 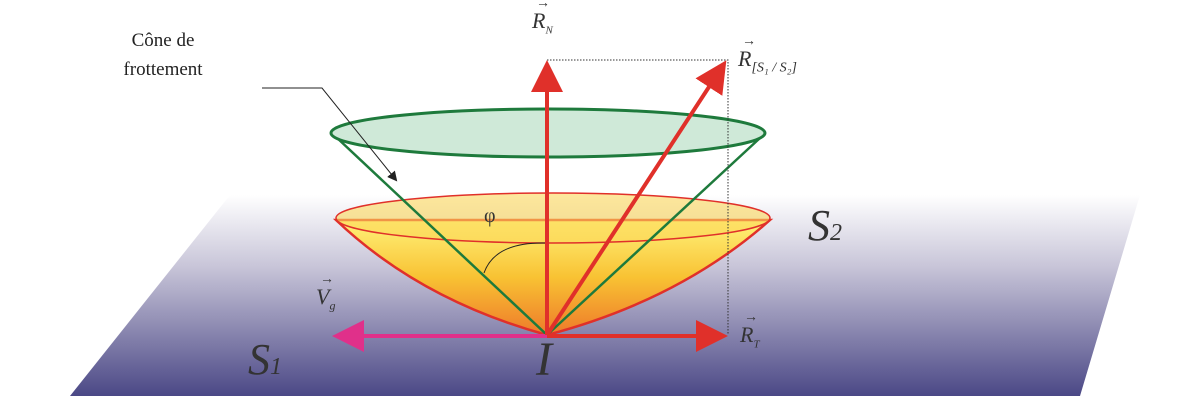 I want to click on resultant-arrow, so click(x=636, y=198).